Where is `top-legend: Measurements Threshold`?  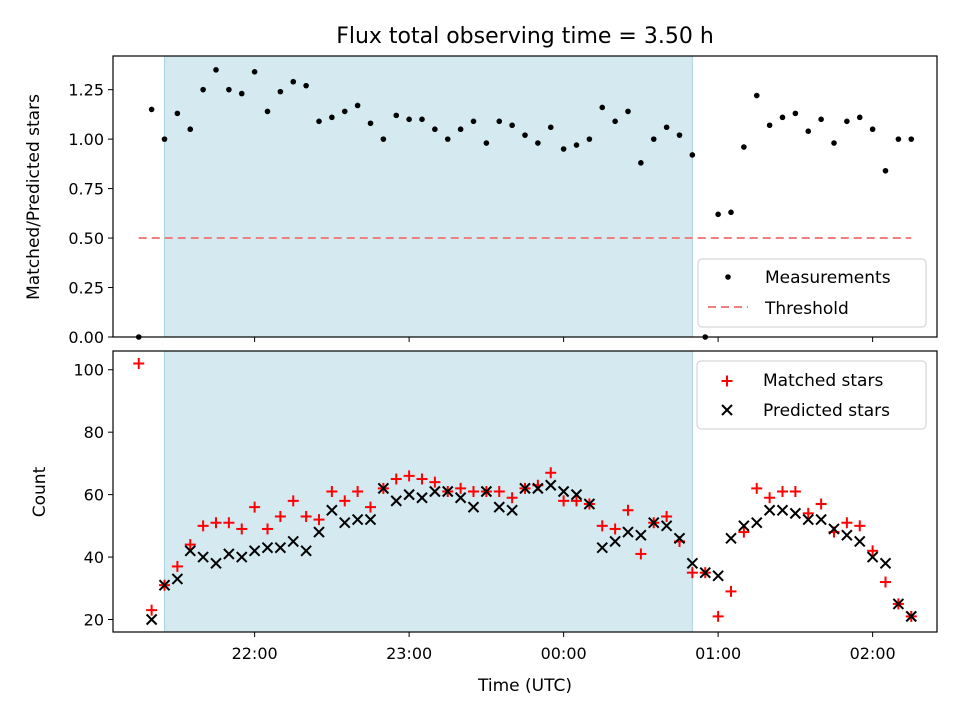
top-legend: Measurements Threshold is located at coordinates (812, 293).